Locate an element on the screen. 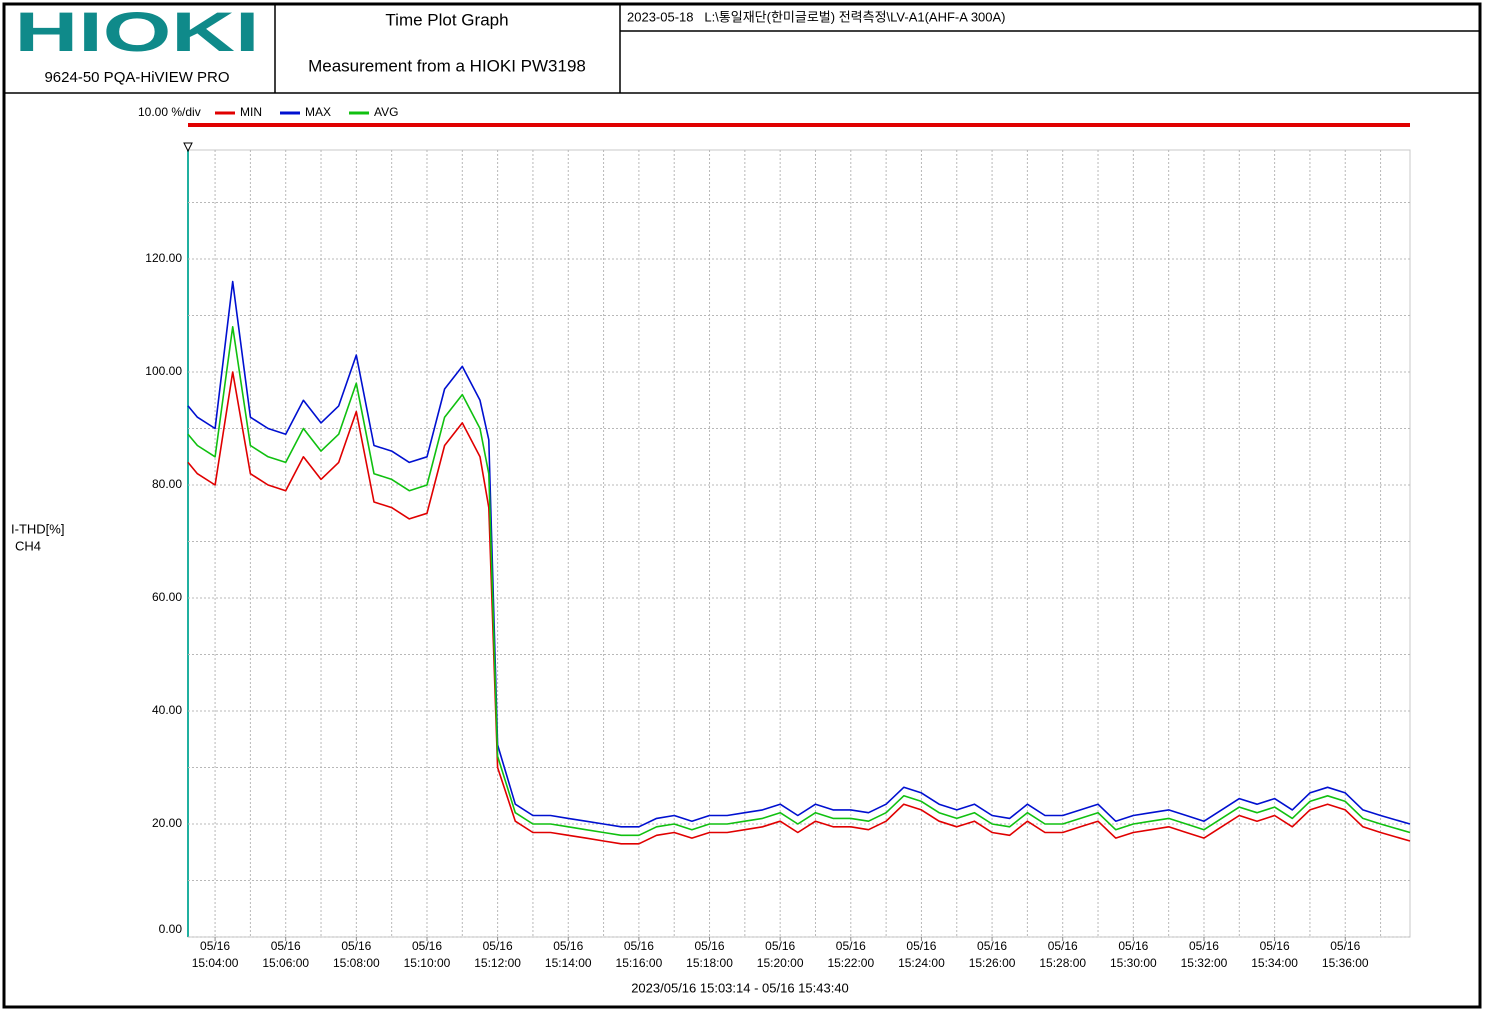  x-tick-label: 15:12:00 is located at coordinates (497, 963).